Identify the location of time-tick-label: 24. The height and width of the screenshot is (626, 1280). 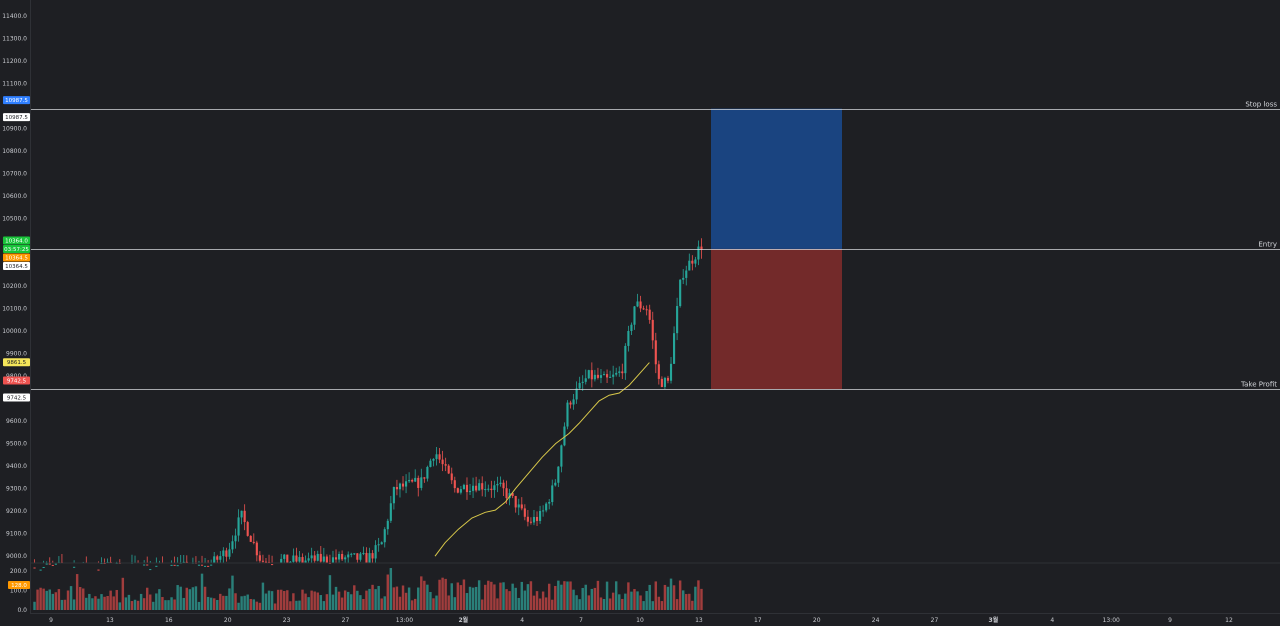
(876, 620).